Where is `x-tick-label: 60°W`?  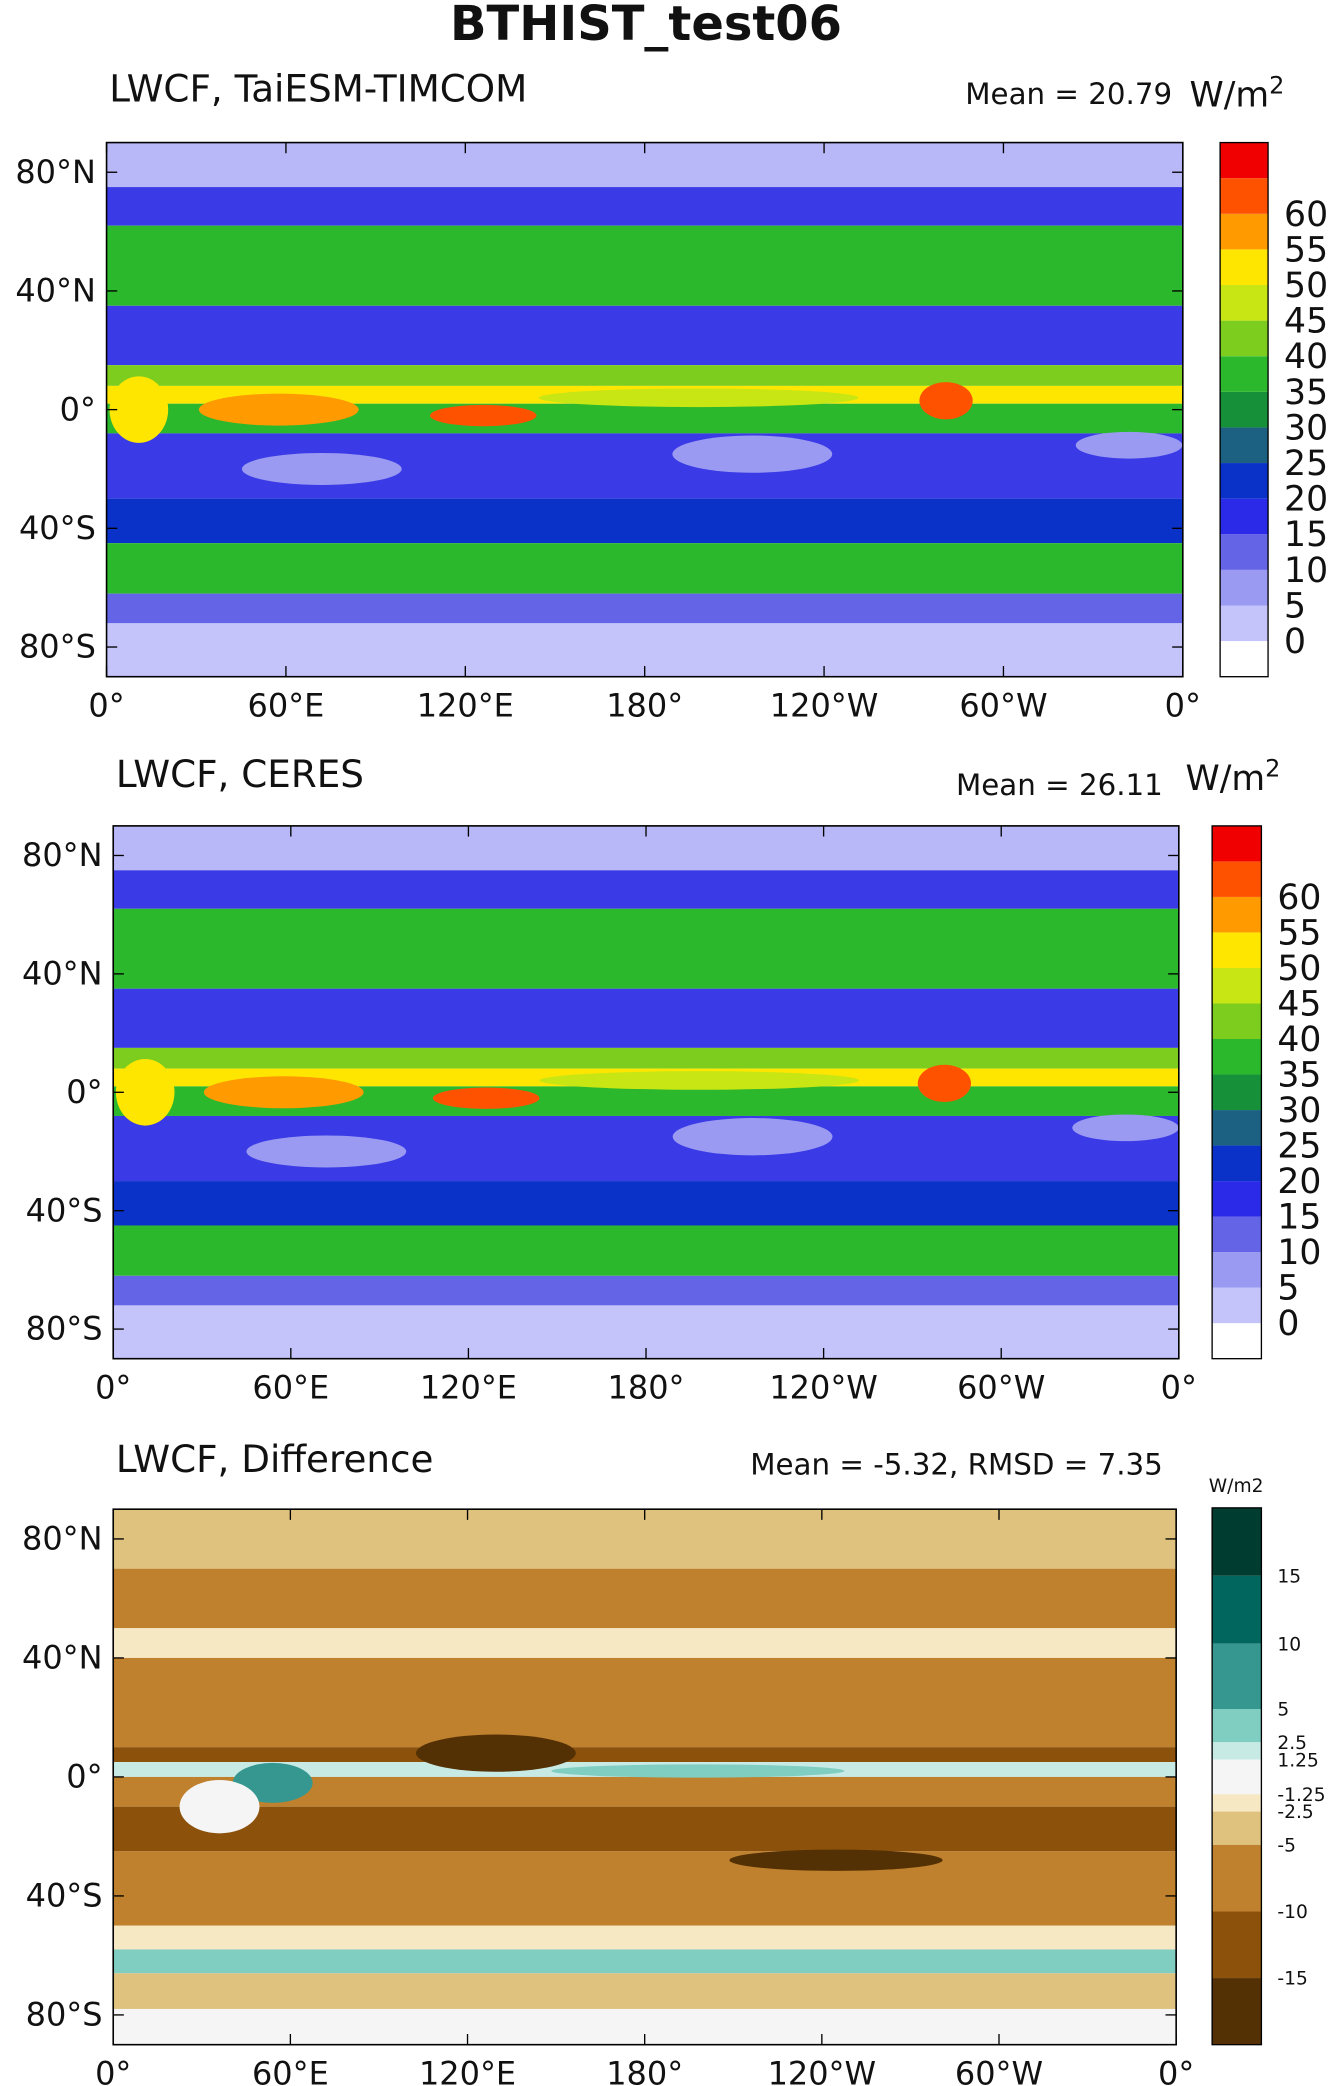 x-tick-label: 60°W is located at coordinates (999, 2070).